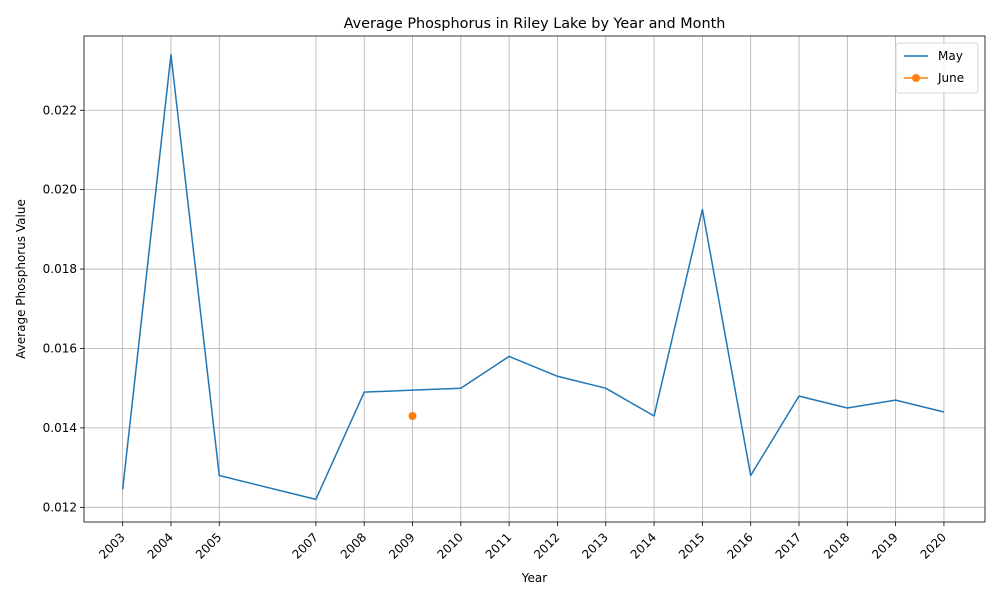 The width and height of the screenshot is (1000, 600). What do you see at coordinates (63, 308) in the screenshot?
I see `y-axis-ticks: 0.012 0.014 0.016 0.018 0.020 0.022` at bounding box center [63, 308].